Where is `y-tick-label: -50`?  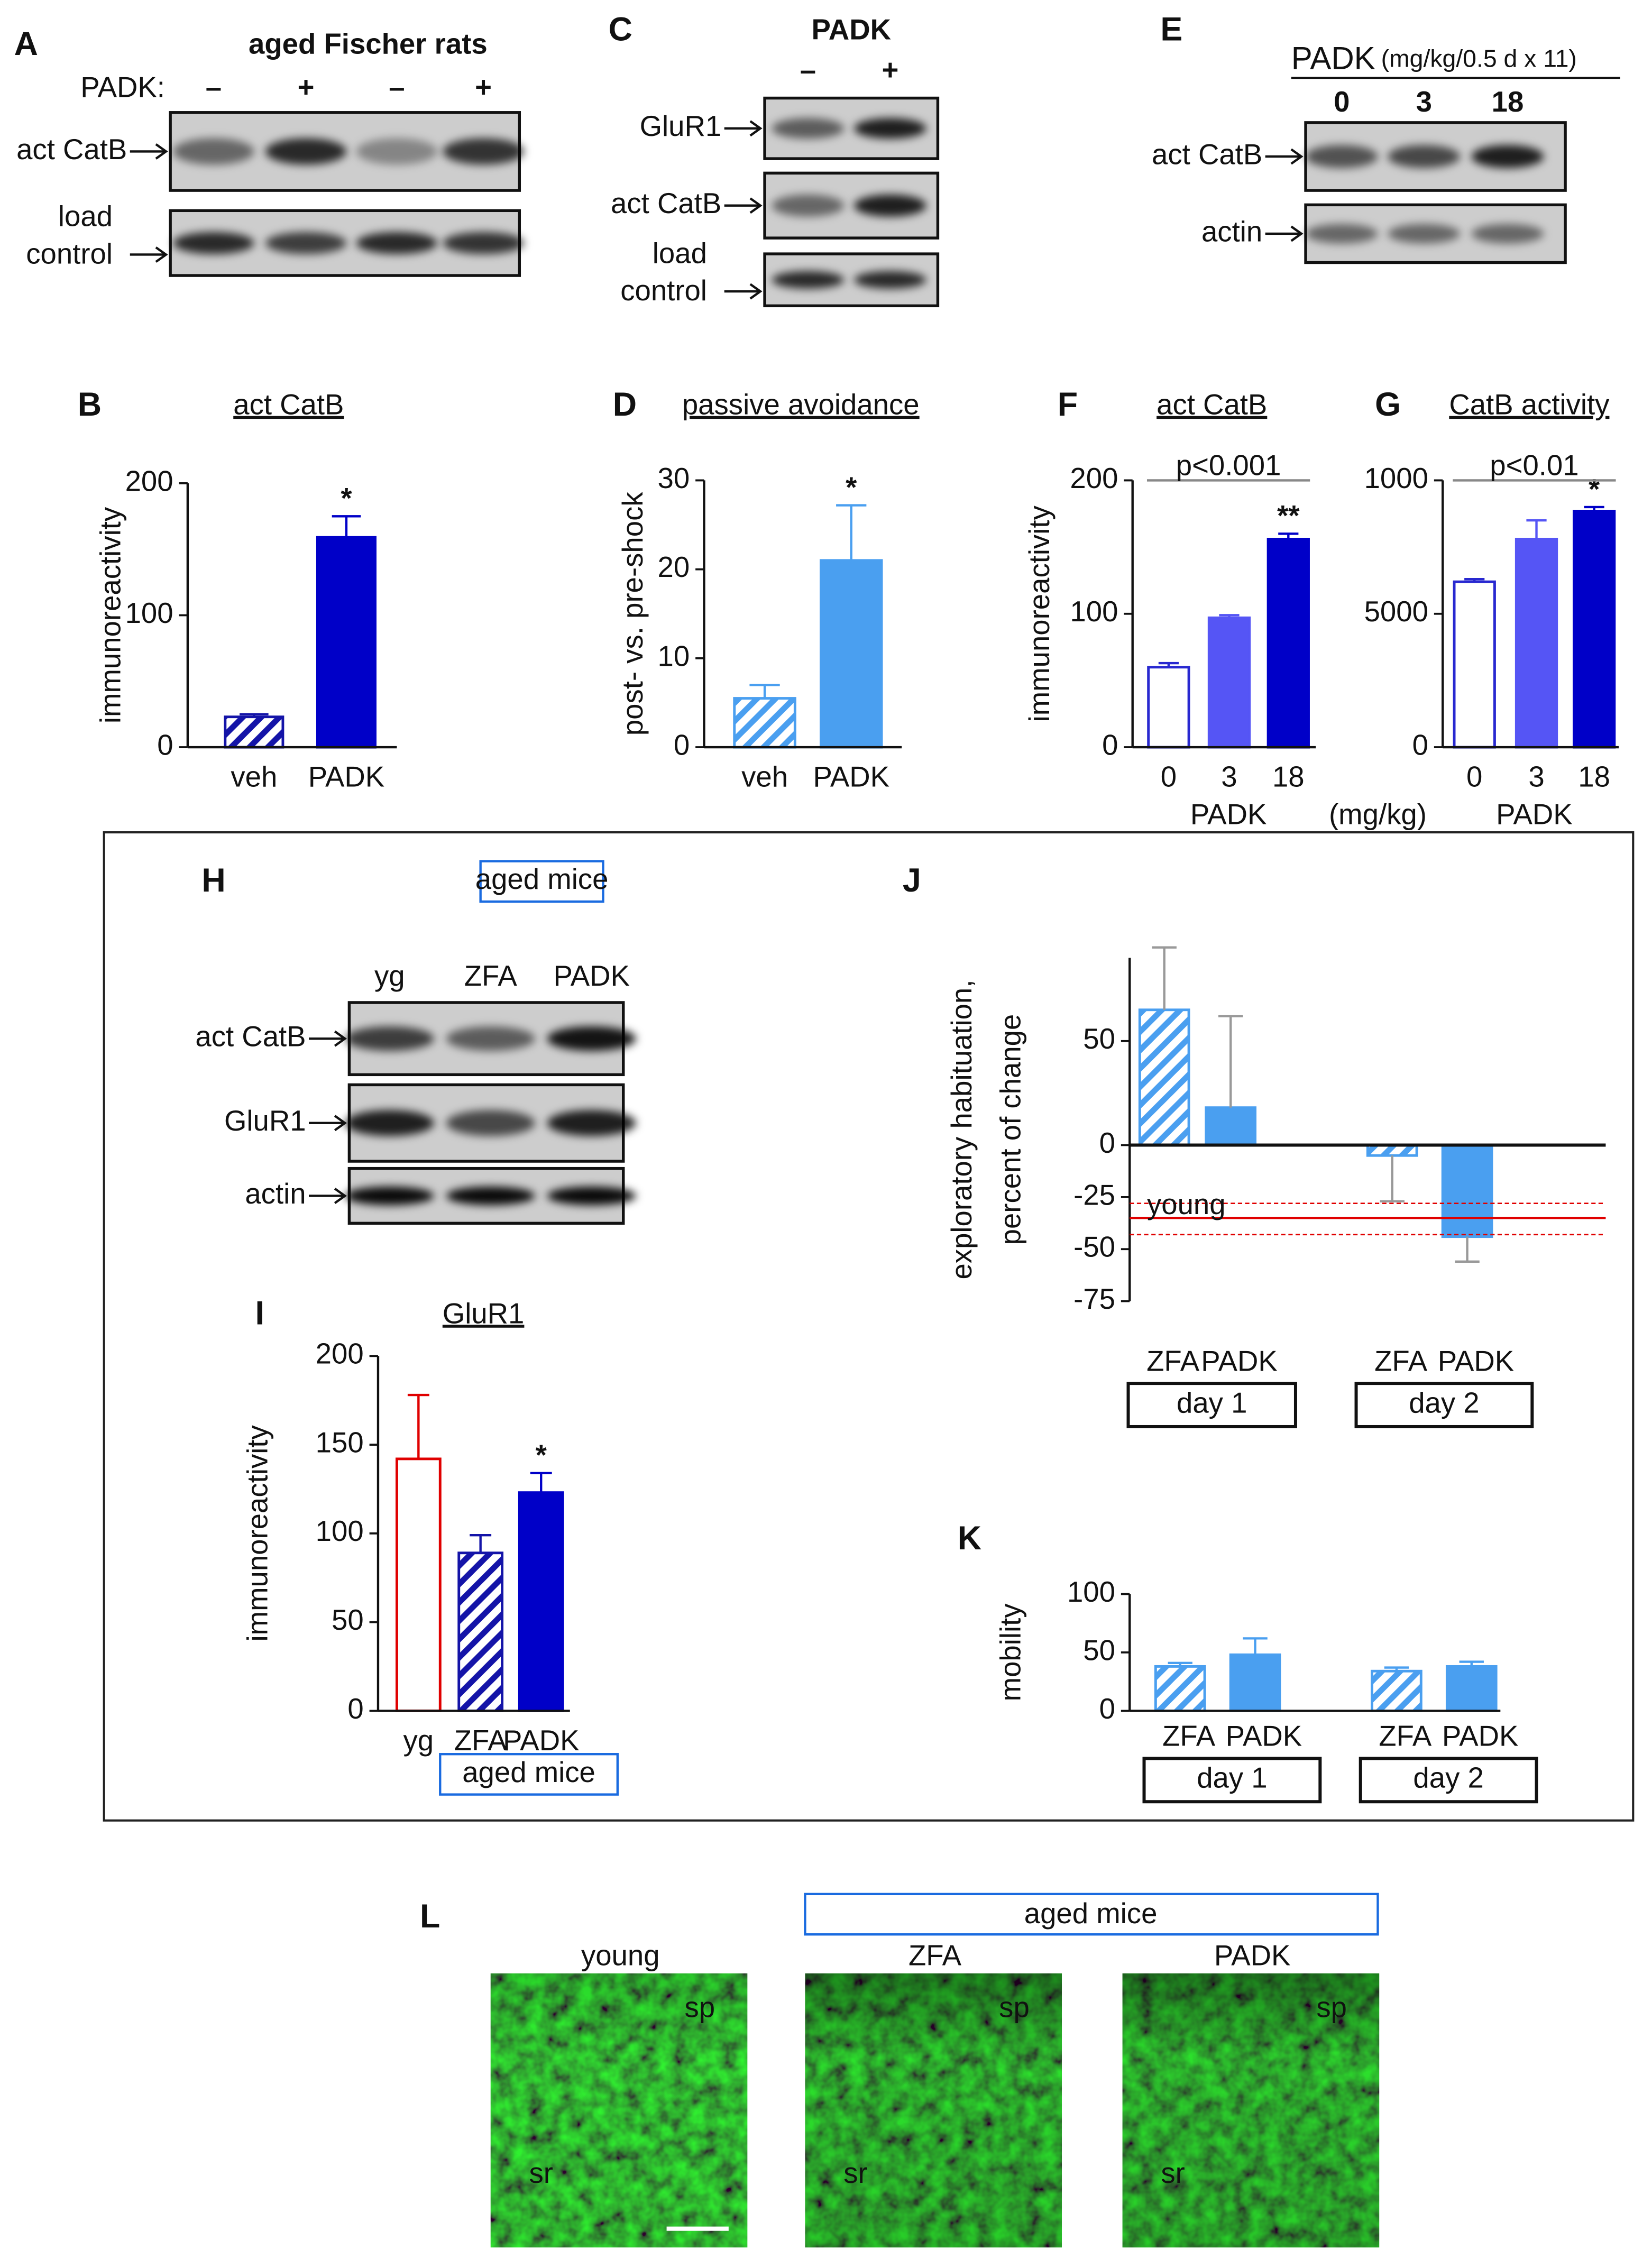
y-tick-label: -50 is located at coordinates (1094, 1247).